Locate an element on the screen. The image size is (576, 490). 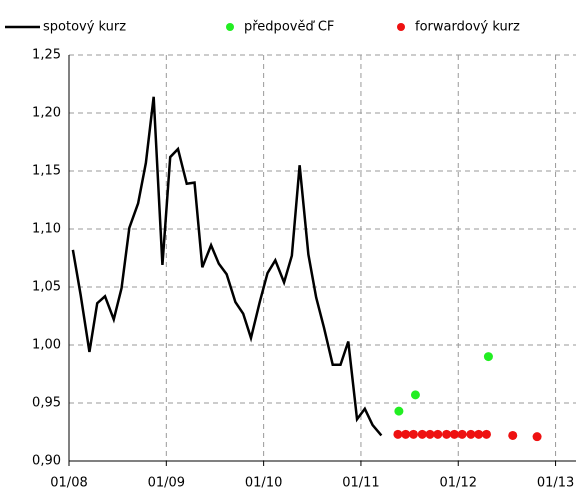
x-tick-label: 01/13 is located at coordinates (555, 483).